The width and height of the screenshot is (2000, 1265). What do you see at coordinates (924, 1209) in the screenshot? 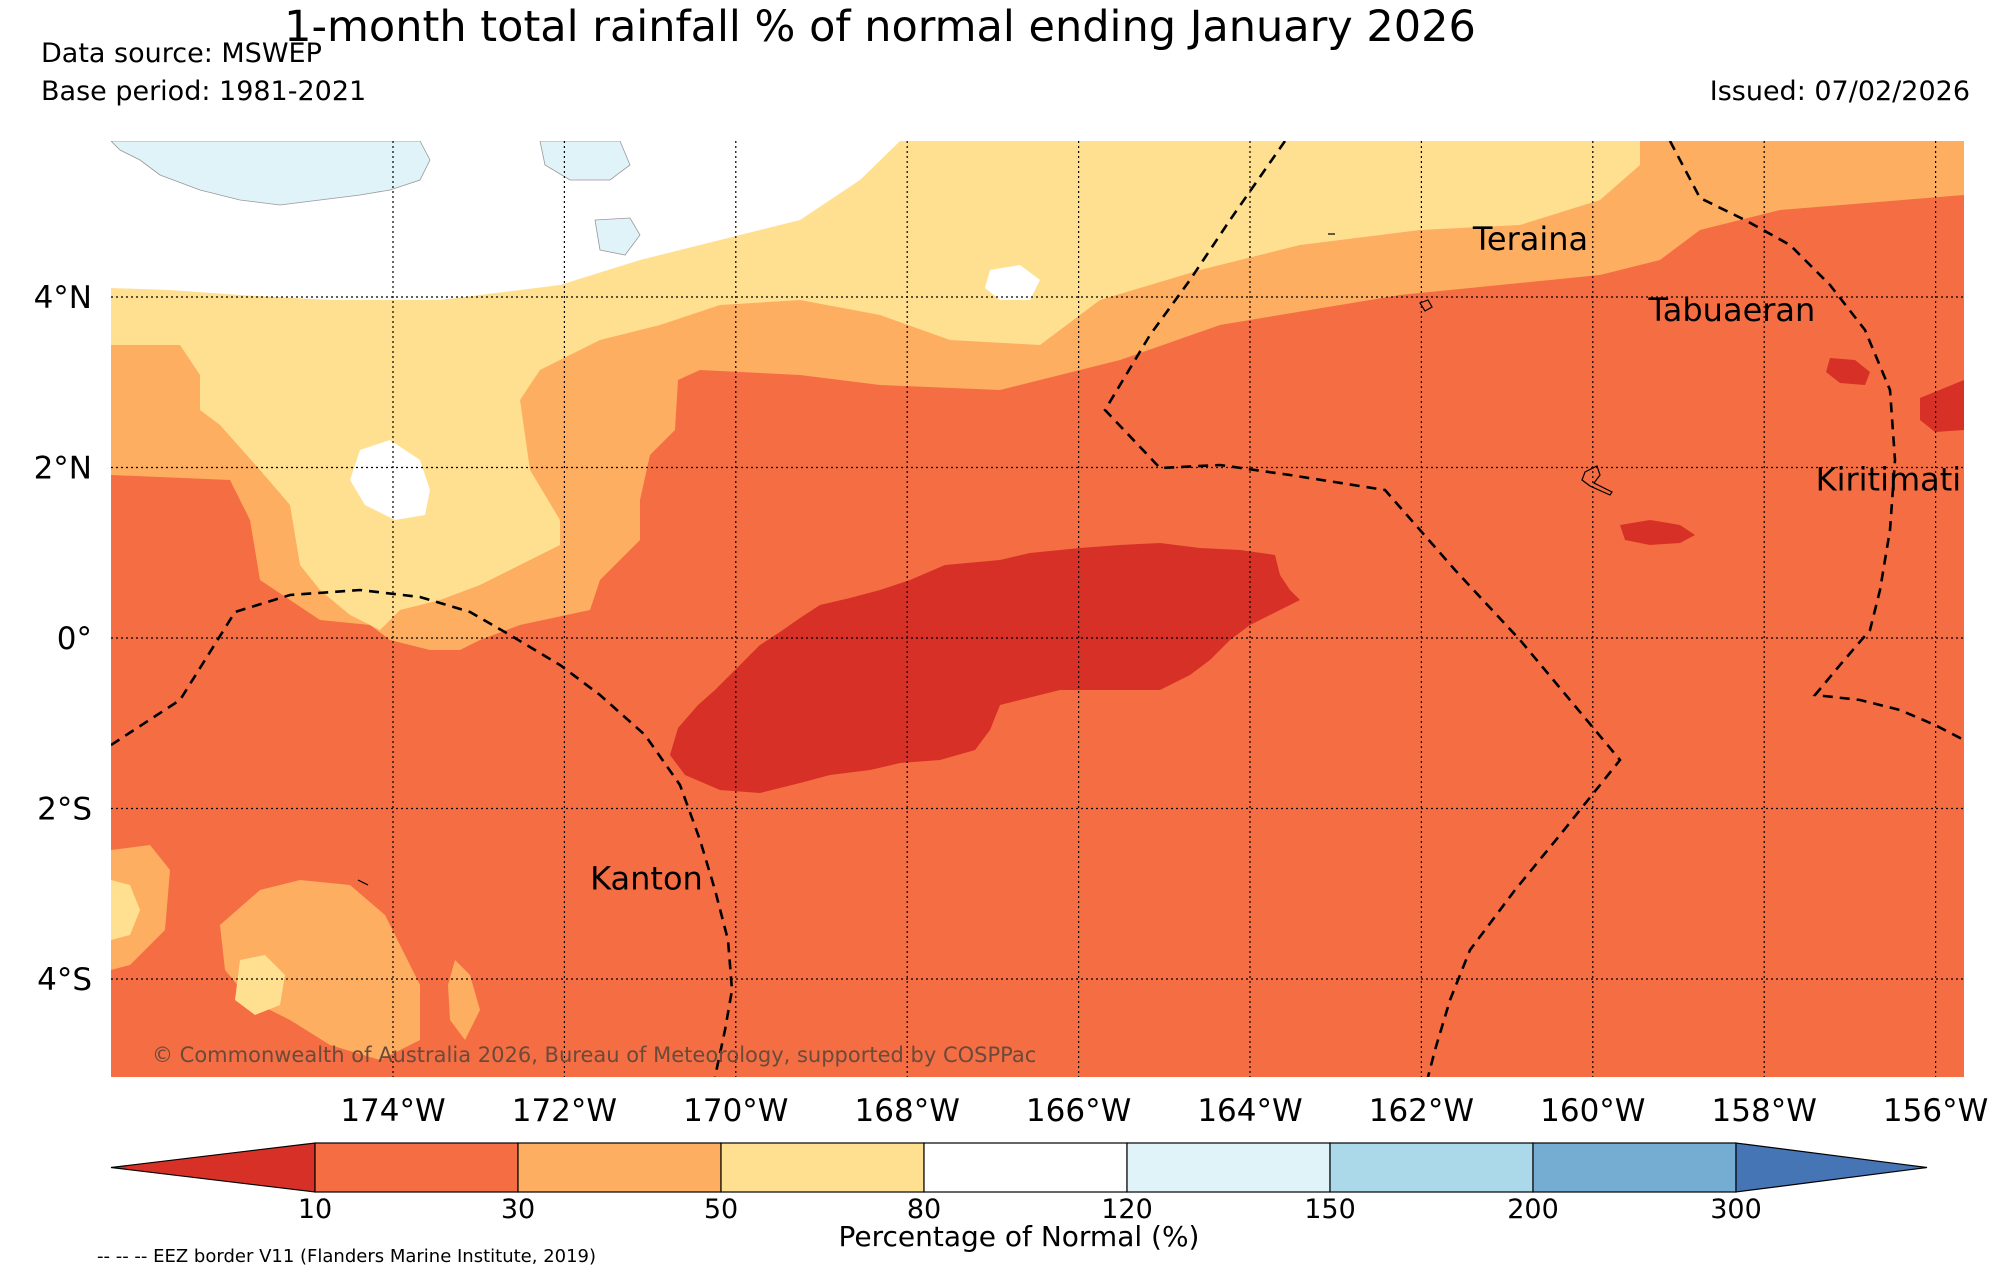
I see `colorbar-tick-label: 80` at bounding box center [924, 1209].